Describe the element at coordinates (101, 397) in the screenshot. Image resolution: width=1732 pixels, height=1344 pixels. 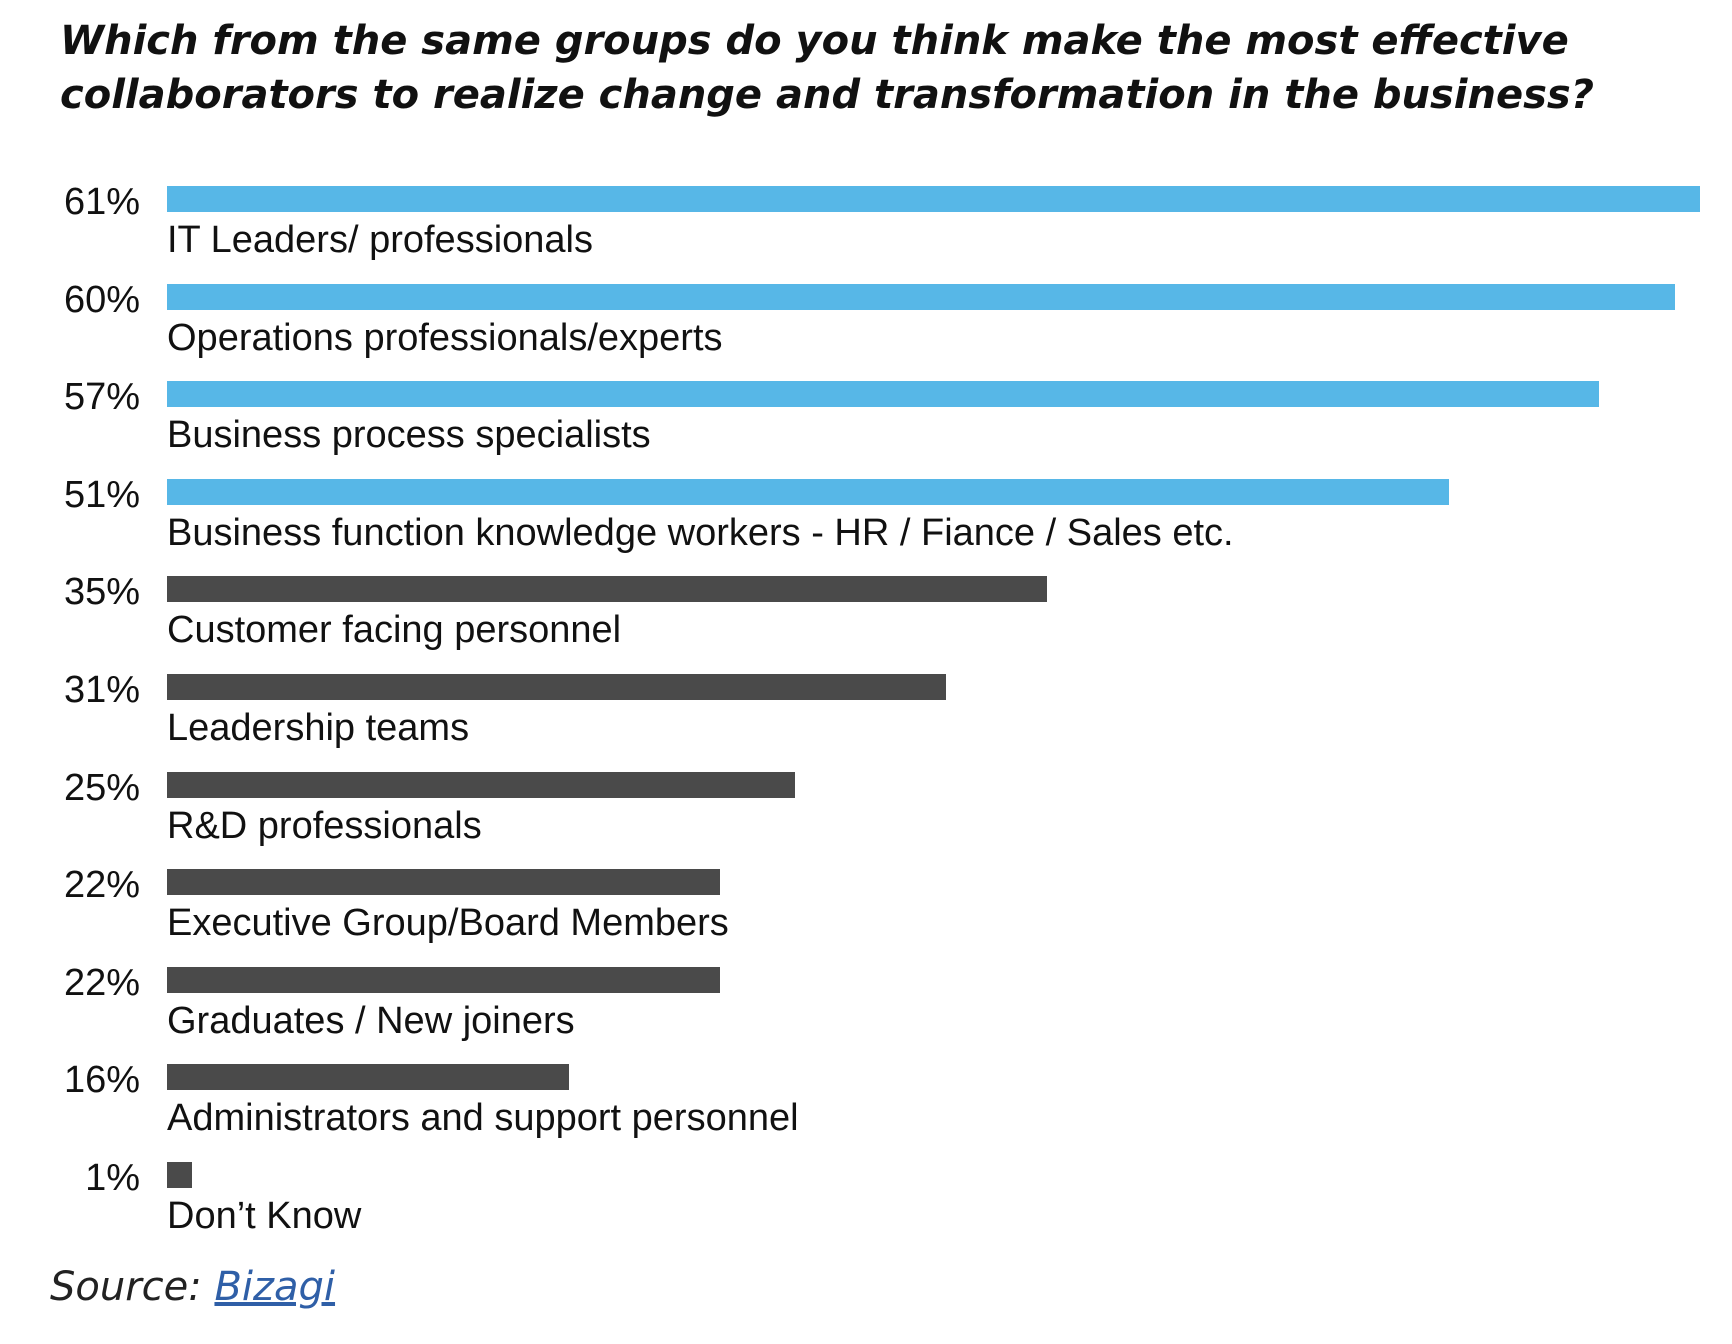
I see `bar-value-label: 57%` at that location.